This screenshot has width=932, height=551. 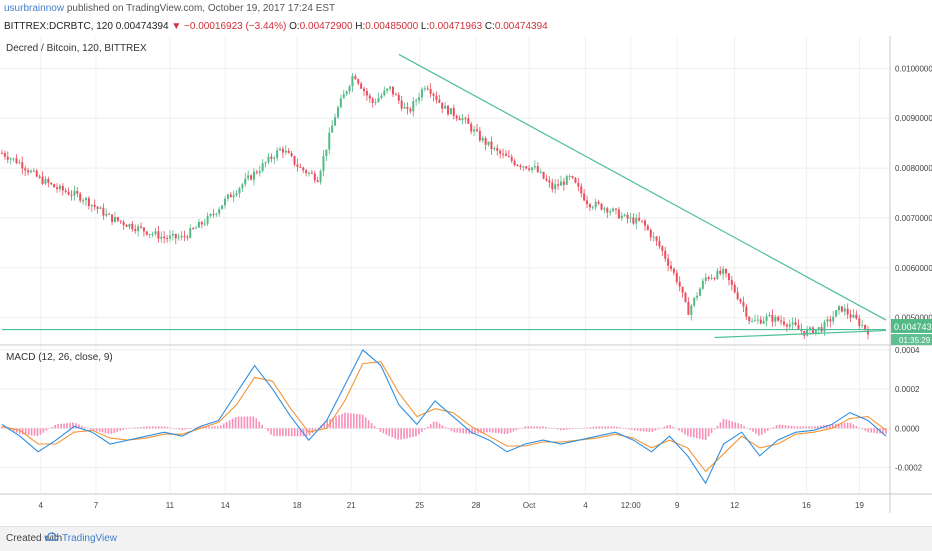 What do you see at coordinates (90, 538) in the screenshot?
I see `tradingview-link: TradingView` at bounding box center [90, 538].